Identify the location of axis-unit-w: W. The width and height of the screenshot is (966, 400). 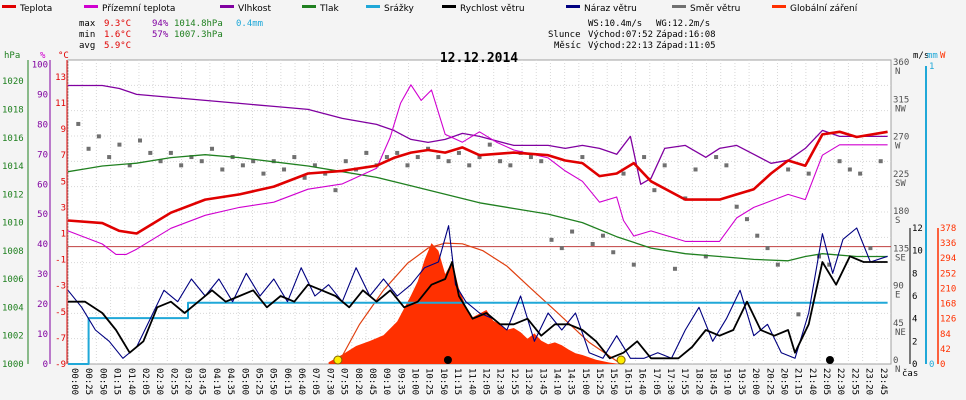
(943, 56).